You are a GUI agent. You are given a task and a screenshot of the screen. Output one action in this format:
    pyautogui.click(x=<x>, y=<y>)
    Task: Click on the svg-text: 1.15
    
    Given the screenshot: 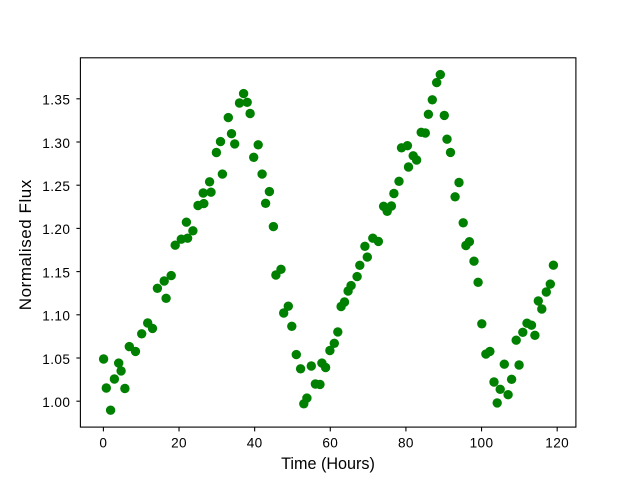 What is the action you would take?
    pyautogui.click(x=56, y=272)
    